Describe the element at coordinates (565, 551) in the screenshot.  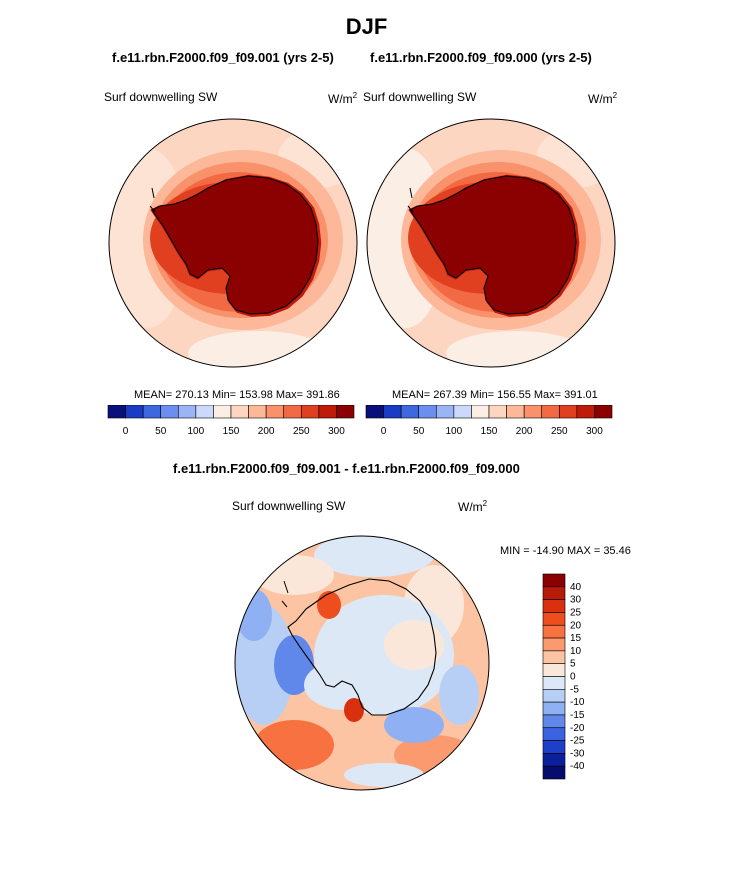
I see `diff-stats: MIN = -14.90 MAX = 35.46` at that location.